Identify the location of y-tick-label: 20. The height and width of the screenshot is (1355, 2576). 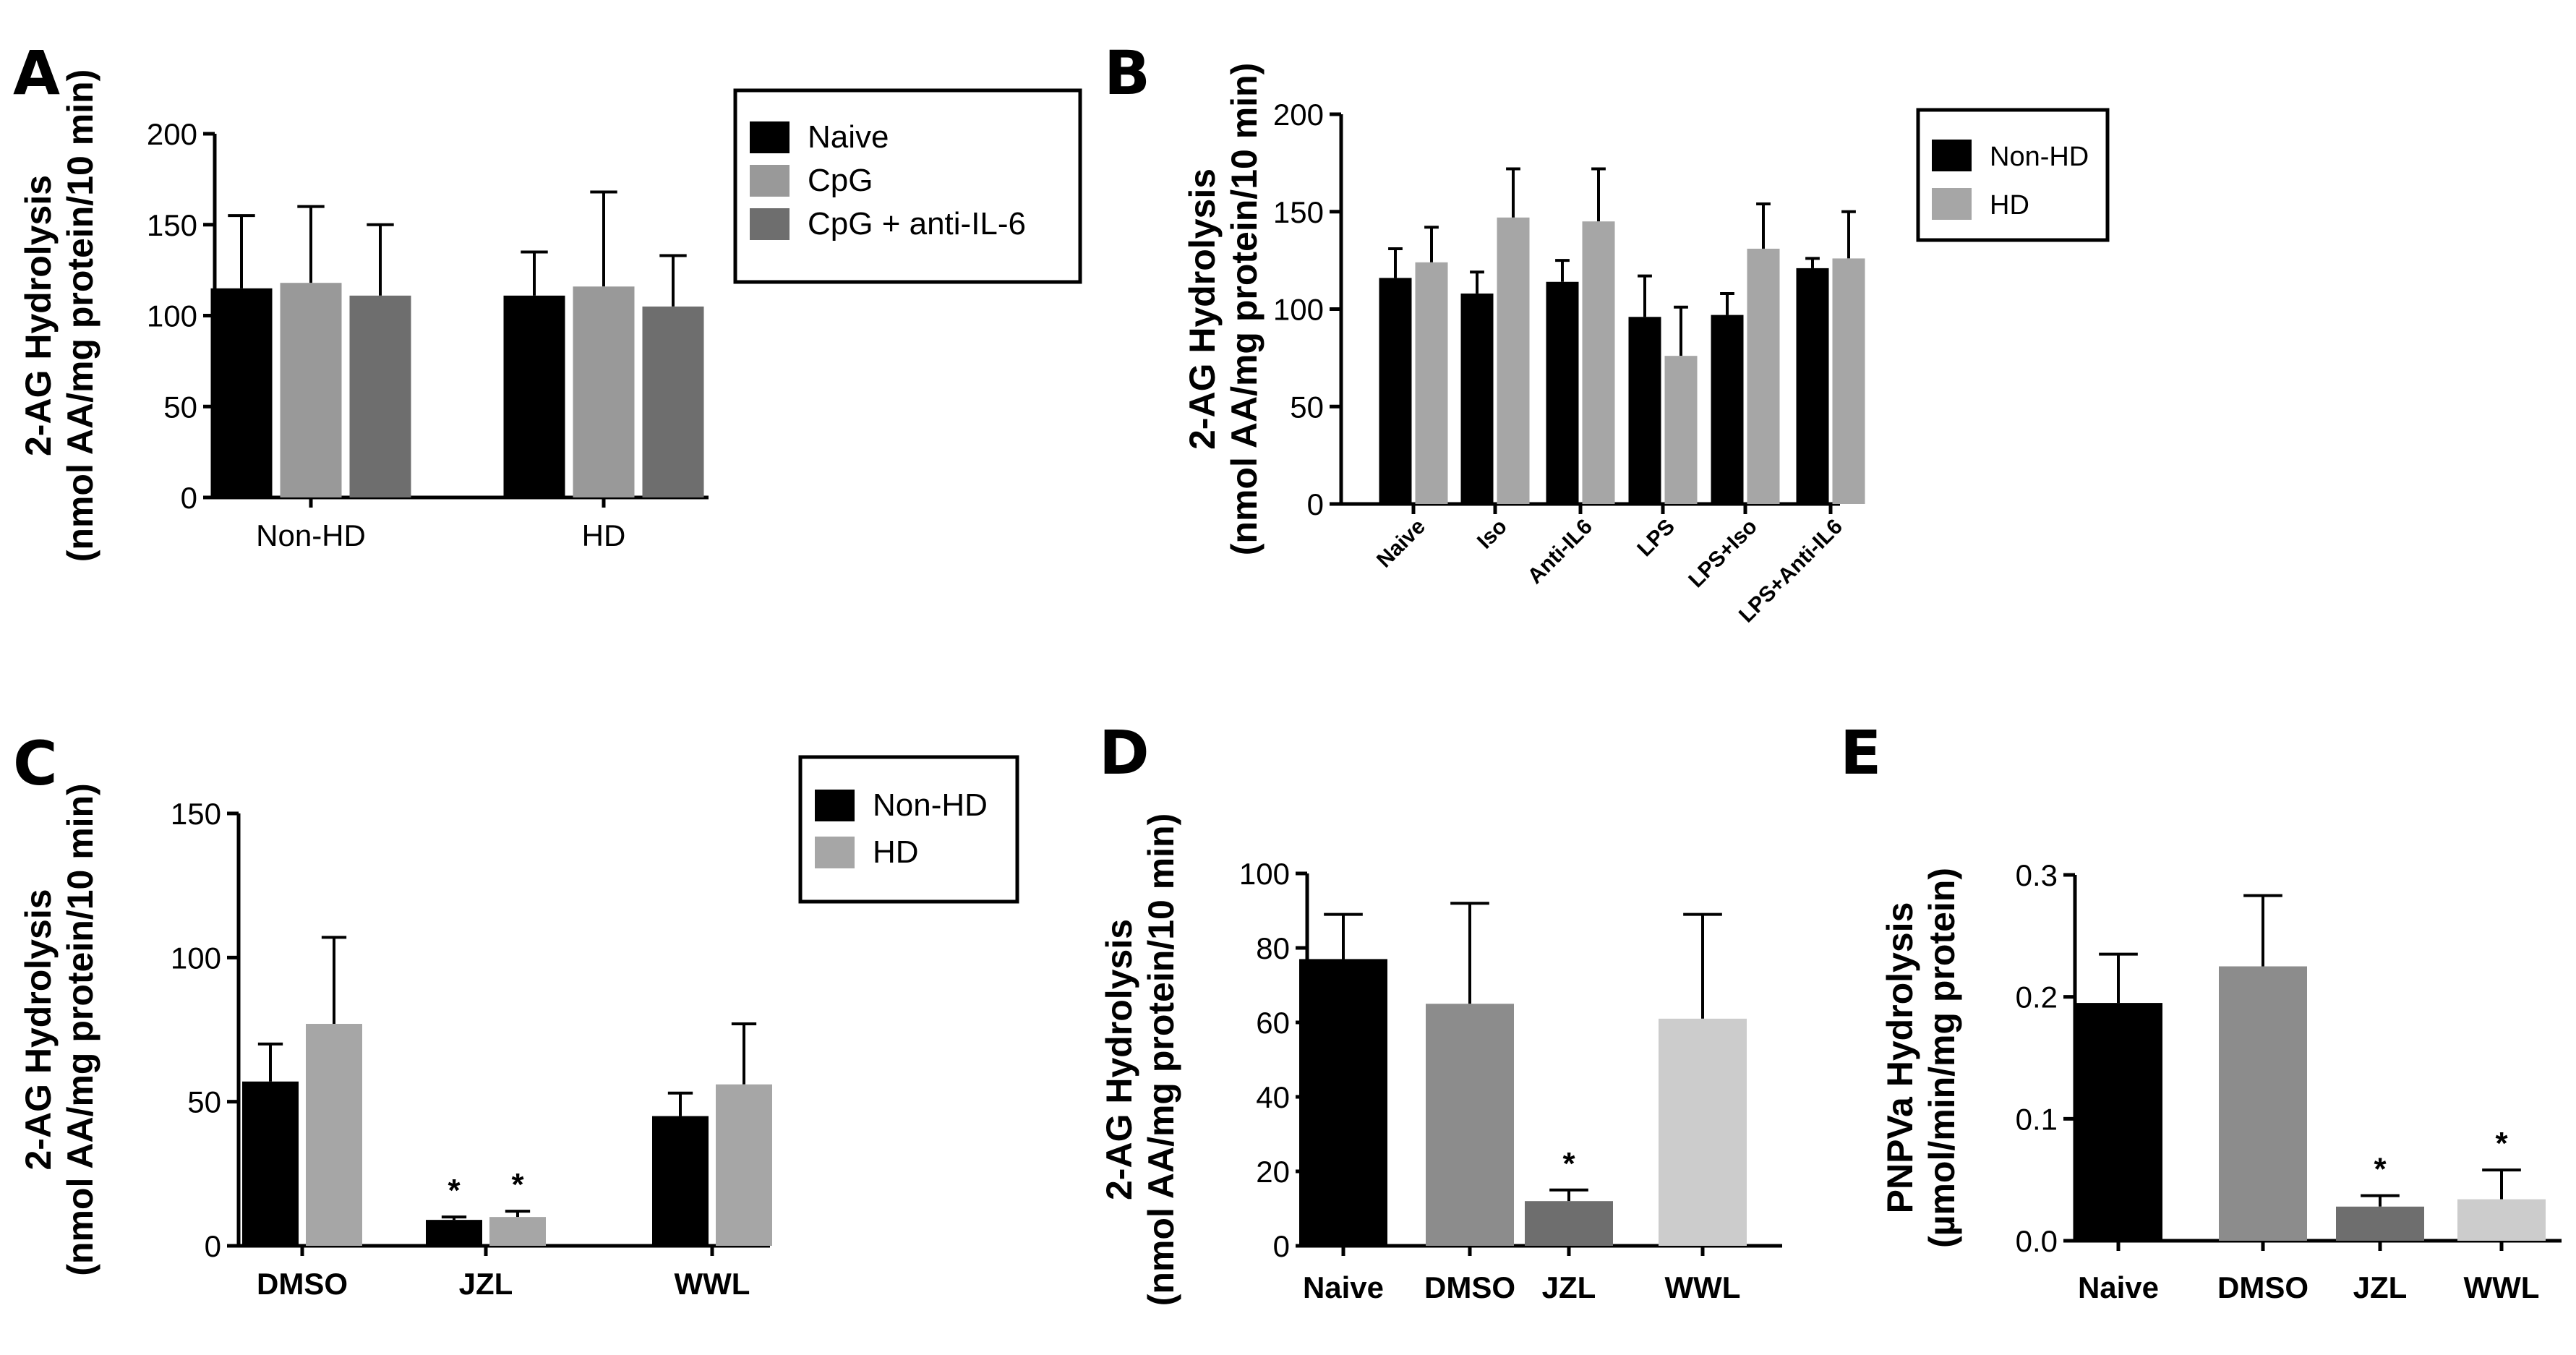
(1273, 1172).